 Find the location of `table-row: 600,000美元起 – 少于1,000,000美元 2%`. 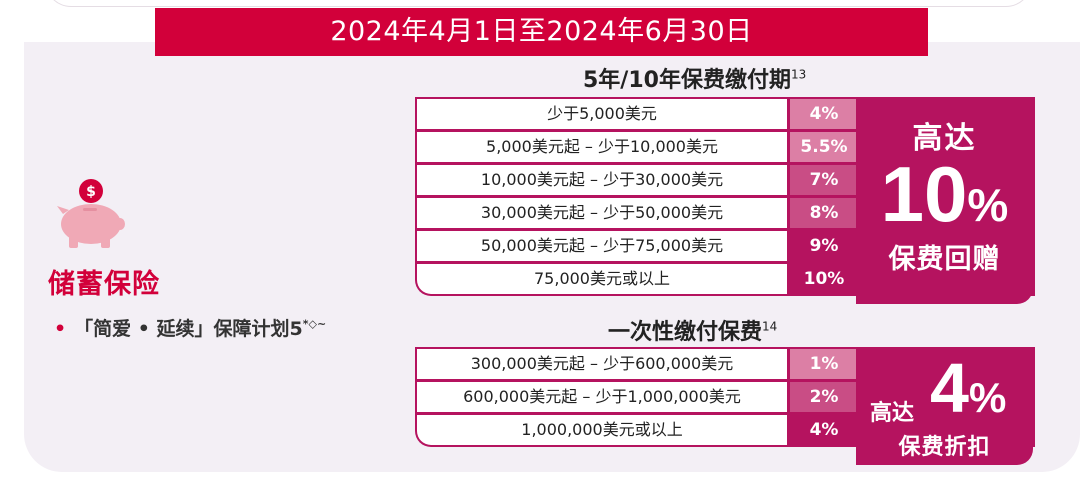

table-row: 600,000美元起 – 少于1,000,000美元 2% is located at coordinates (726, 397).